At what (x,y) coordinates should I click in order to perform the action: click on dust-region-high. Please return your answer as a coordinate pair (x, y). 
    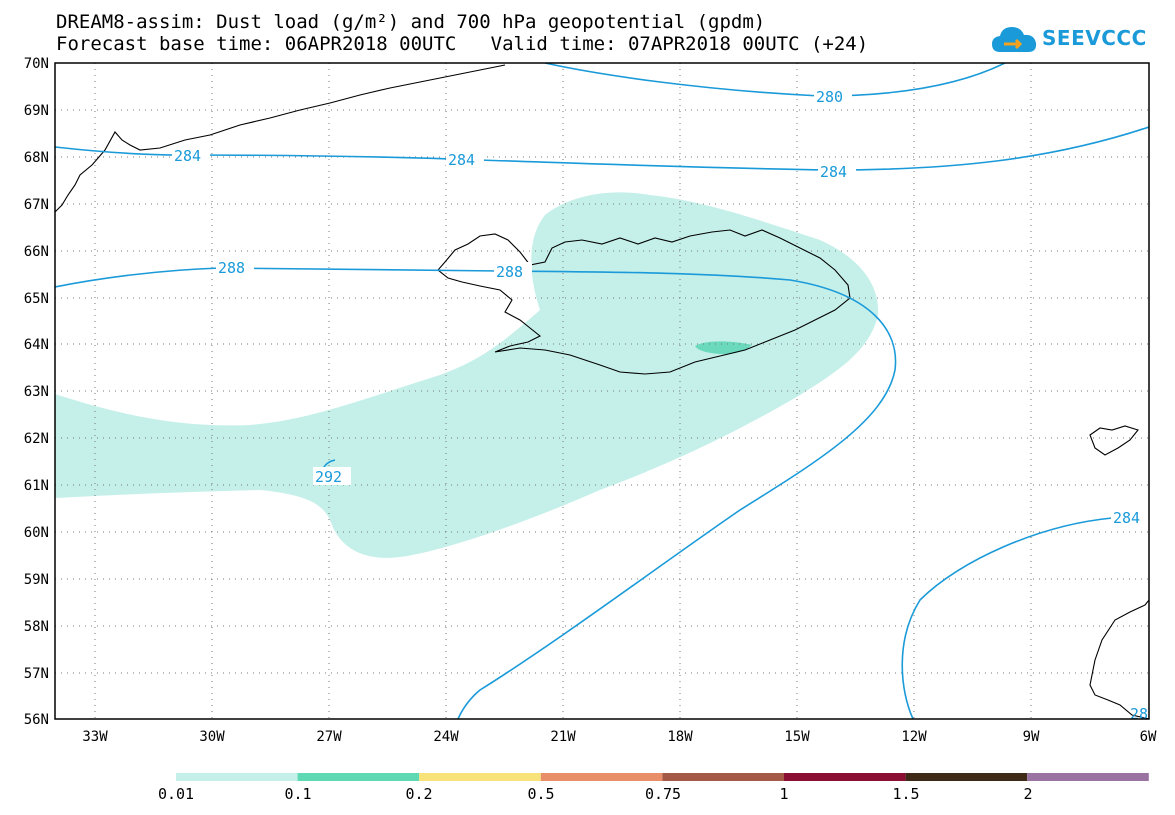
    Looking at the image, I should click on (723, 348).